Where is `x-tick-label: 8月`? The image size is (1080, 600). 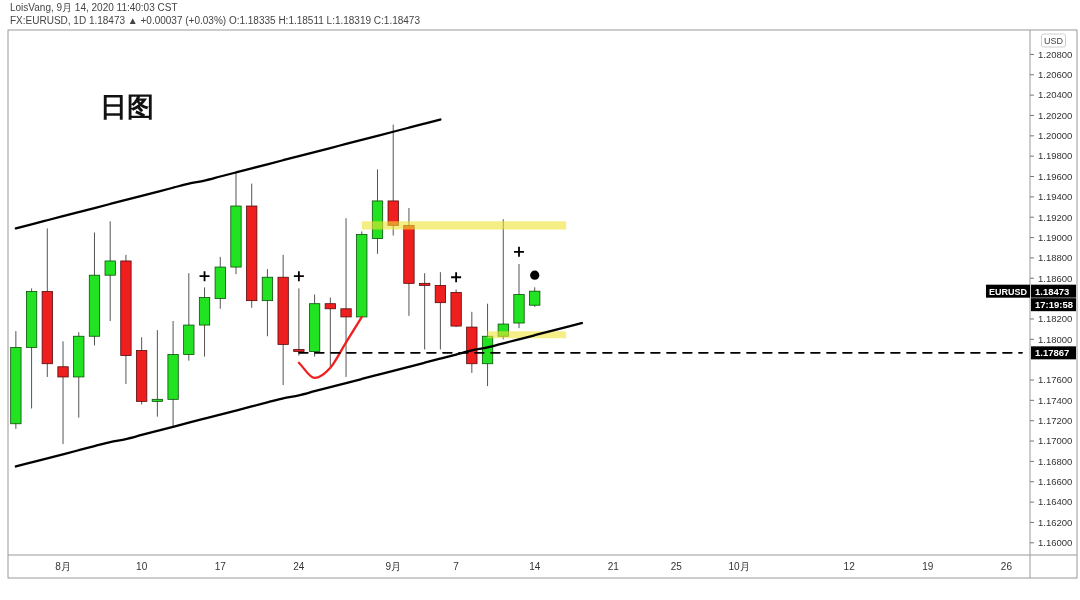 x-tick-label: 8月 is located at coordinates (63, 566).